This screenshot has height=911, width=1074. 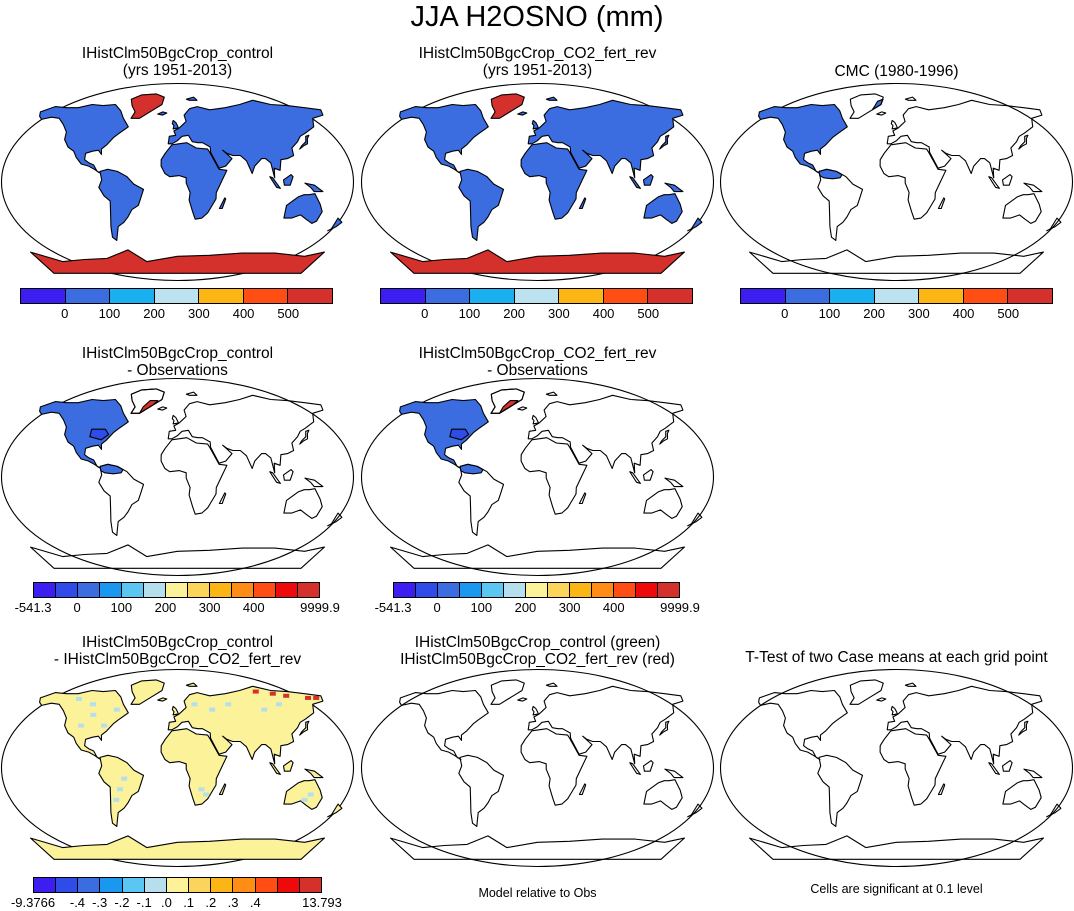 What do you see at coordinates (320, 607) in the screenshot?
I see `colorbar-tick-label: 9999.9` at bounding box center [320, 607].